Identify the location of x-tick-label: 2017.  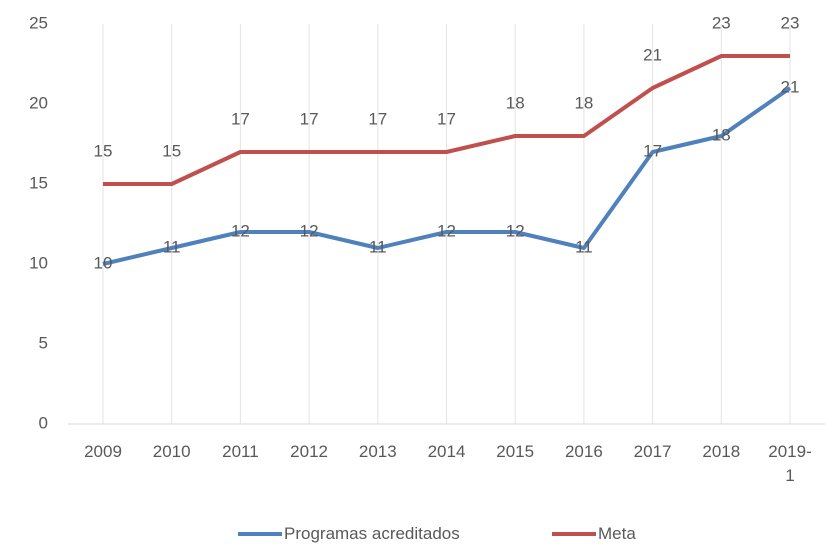
(652, 451).